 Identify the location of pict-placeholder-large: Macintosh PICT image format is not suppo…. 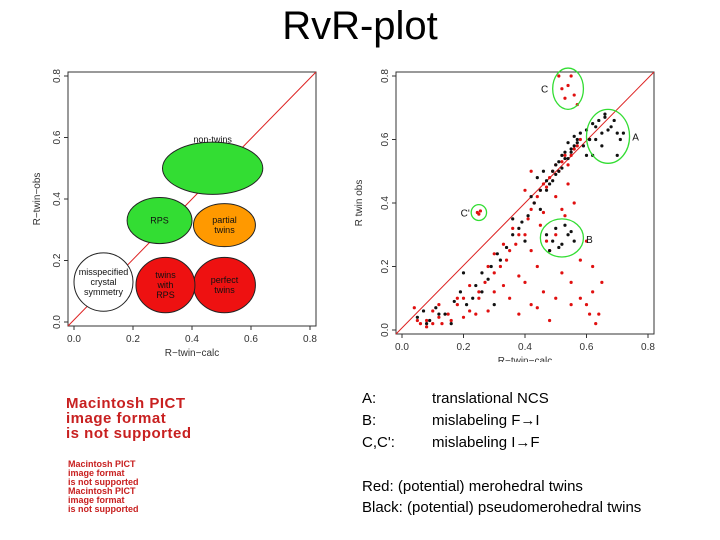
(129, 418).